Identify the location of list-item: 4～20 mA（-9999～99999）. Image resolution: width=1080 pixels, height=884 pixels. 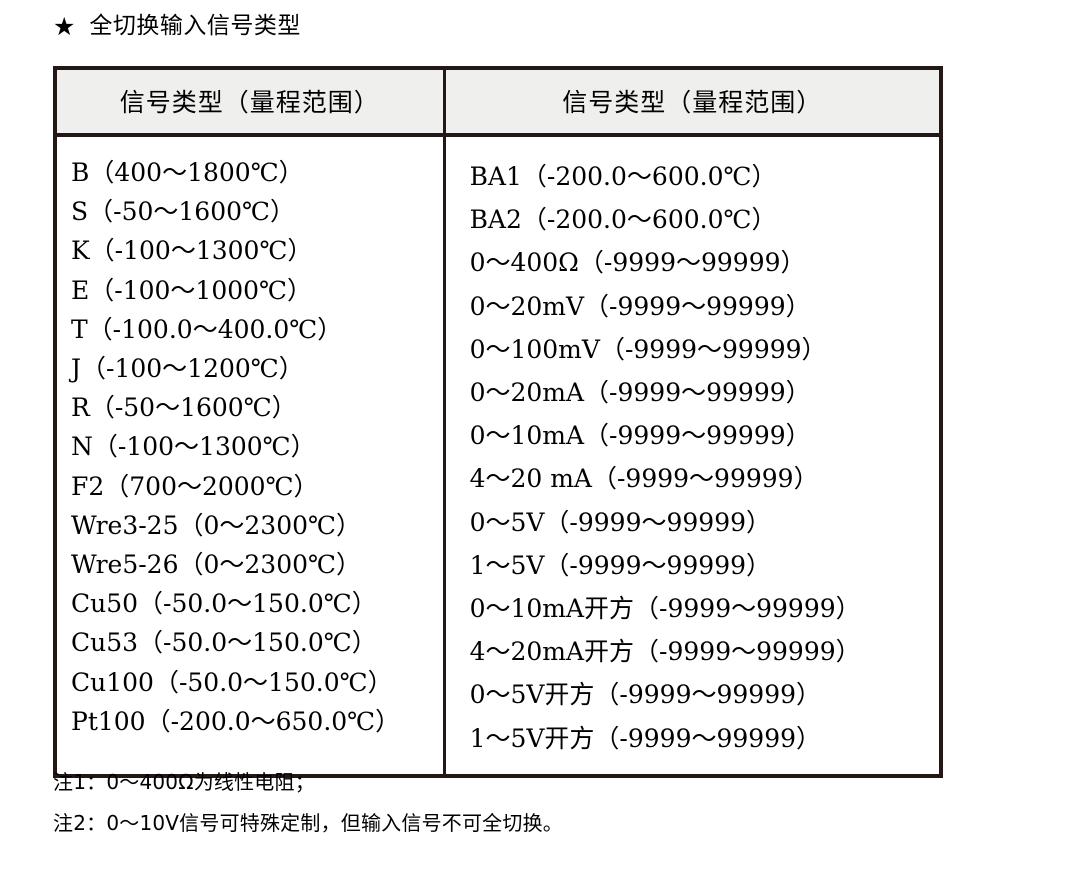
(644, 479).